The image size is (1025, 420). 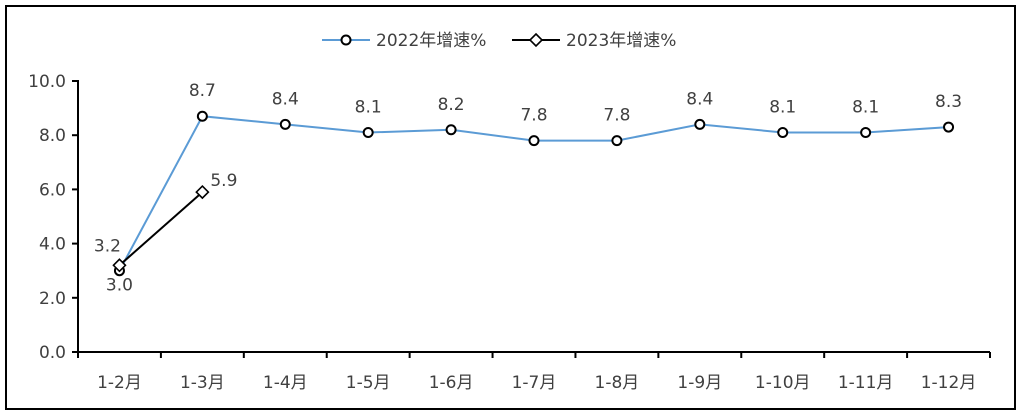 What do you see at coordinates (202, 91) in the screenshot?
I see `data-label: 8.7` at bounding box center [202, 91].